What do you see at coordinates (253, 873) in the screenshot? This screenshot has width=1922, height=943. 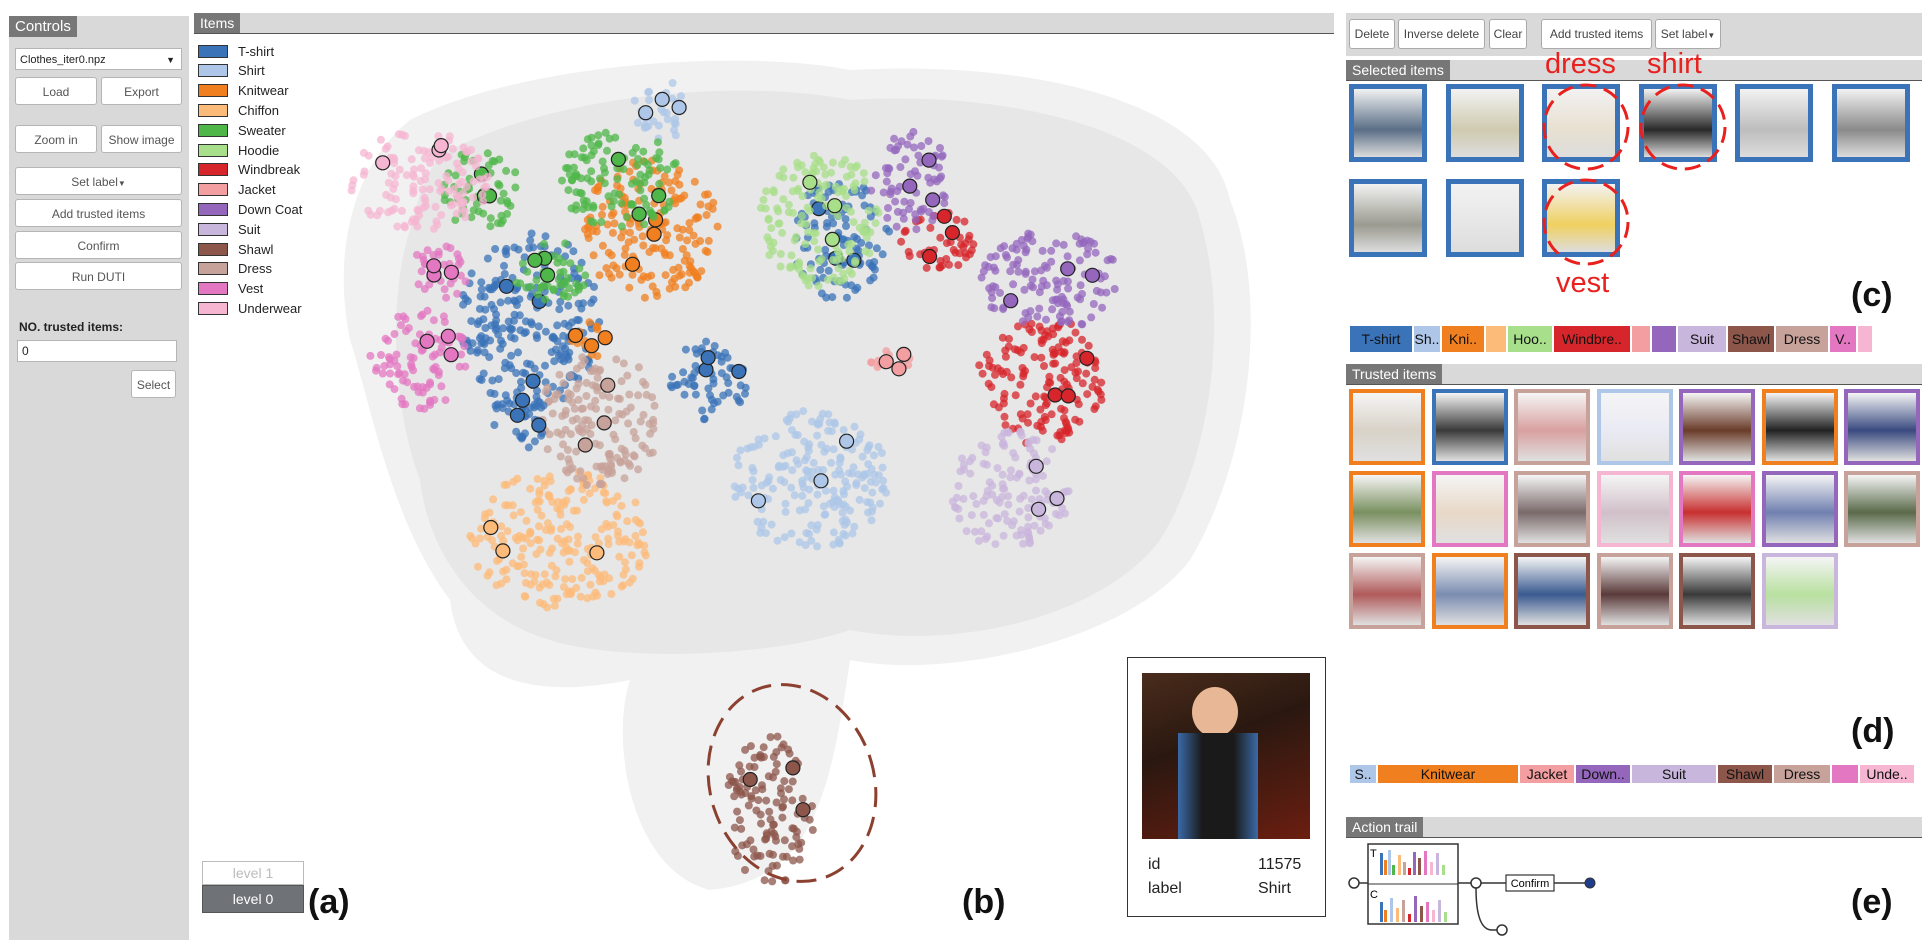 I see `level-1-button: level 1` at bounding box center [253, 873].